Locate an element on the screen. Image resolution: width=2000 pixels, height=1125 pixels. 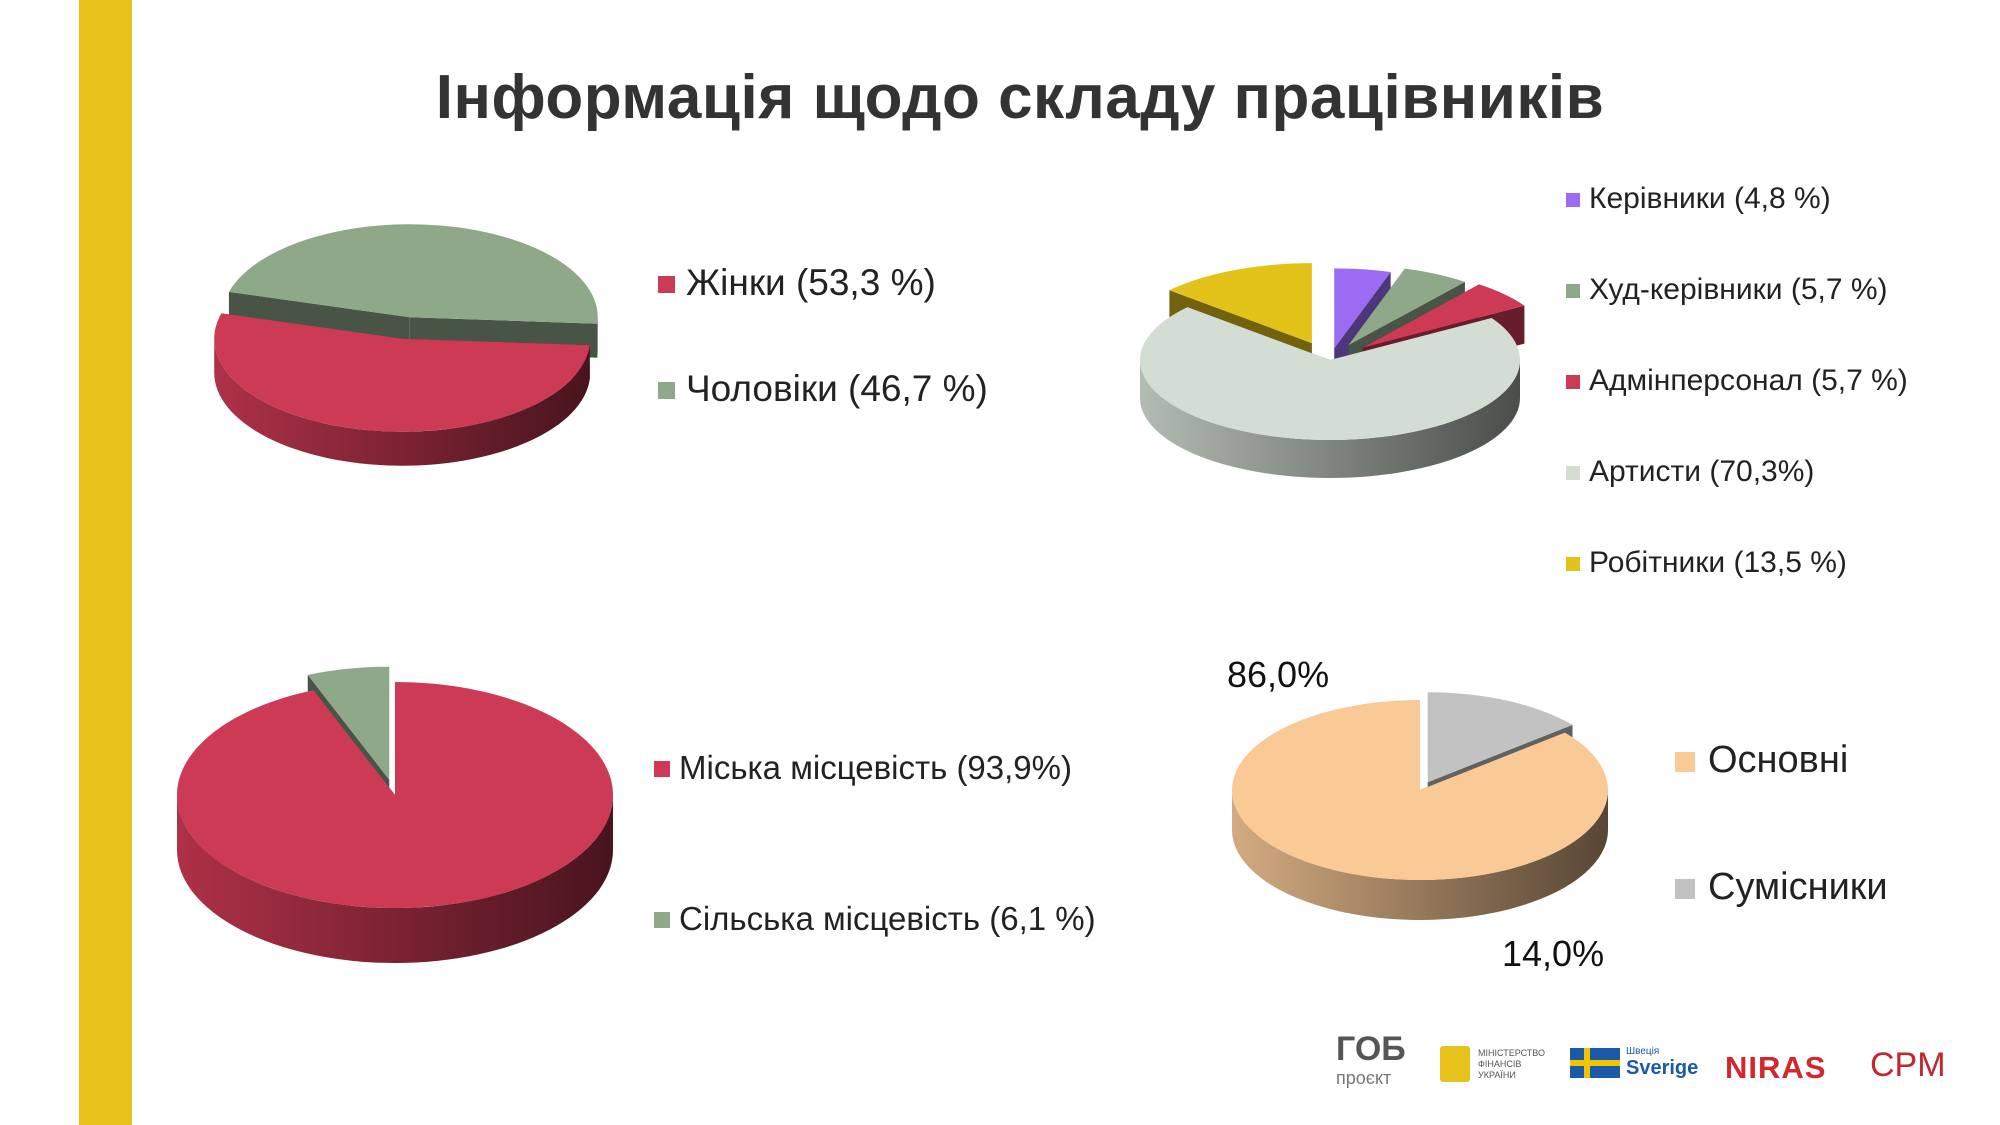
sweden-flag-icon is located at coordinates (1595, 1063).